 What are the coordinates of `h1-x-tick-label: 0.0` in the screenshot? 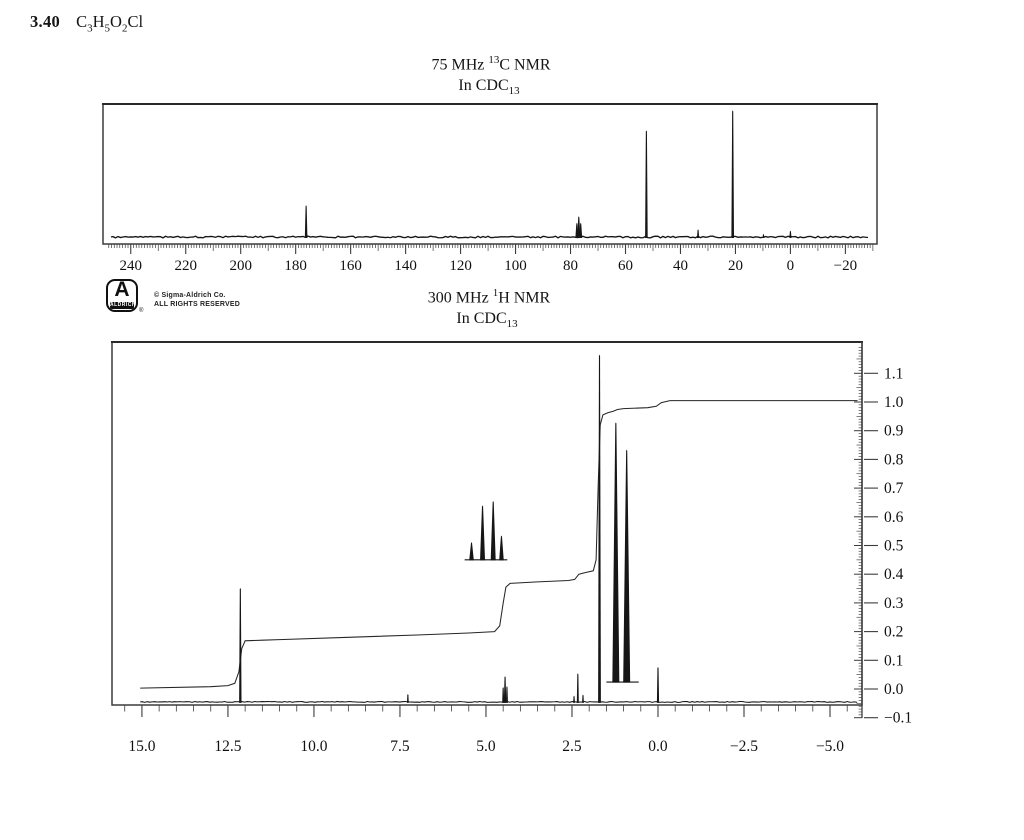 It's located at (658, 746).